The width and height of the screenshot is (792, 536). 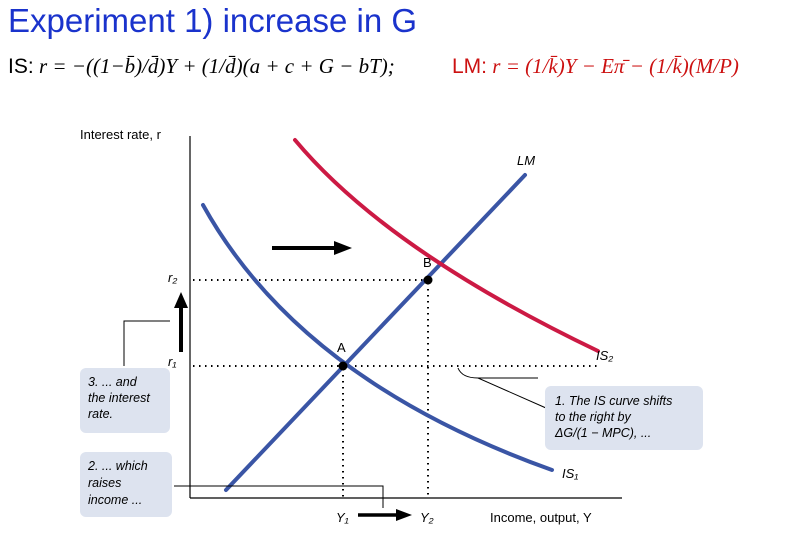 What do you see at coordinates (104, 483) in the screenshot?
I see `income-callout-line-2: raises` at bounding box center [104, 483].